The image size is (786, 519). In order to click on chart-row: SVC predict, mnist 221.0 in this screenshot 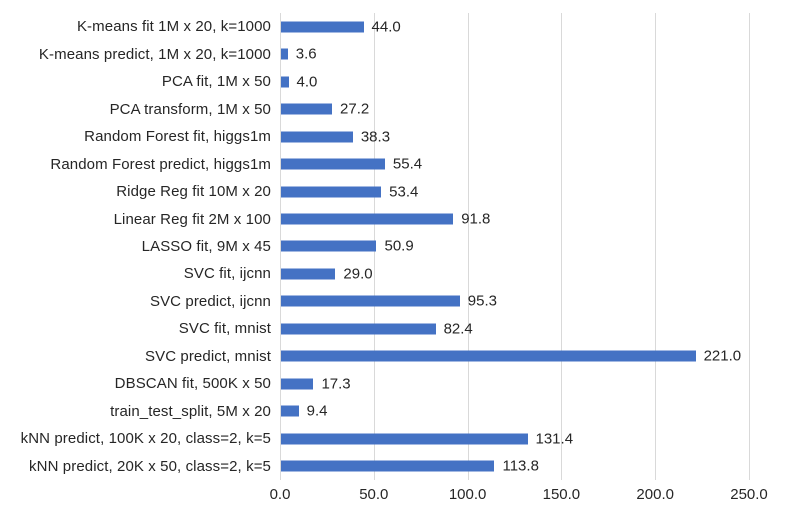, I will do `click(393, 356)`.